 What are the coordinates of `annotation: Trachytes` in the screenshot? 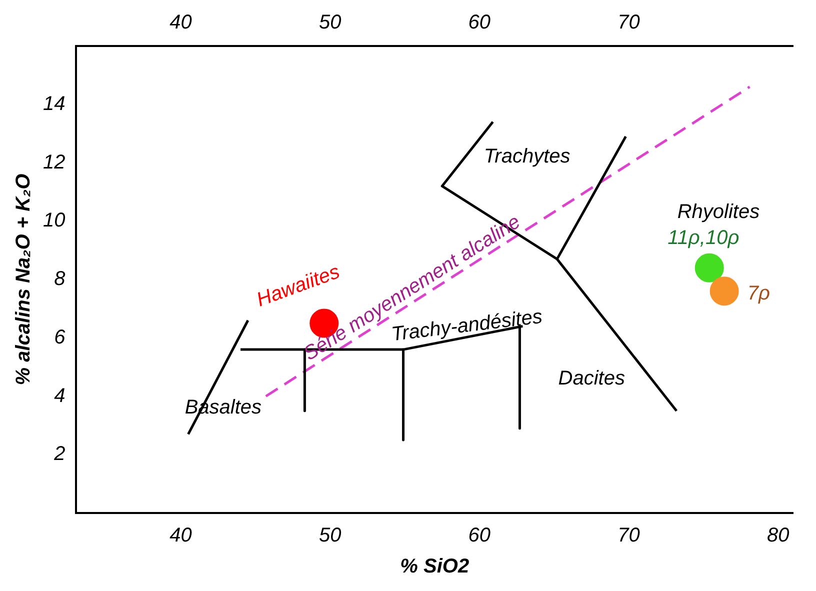 It's located at (527, 156).